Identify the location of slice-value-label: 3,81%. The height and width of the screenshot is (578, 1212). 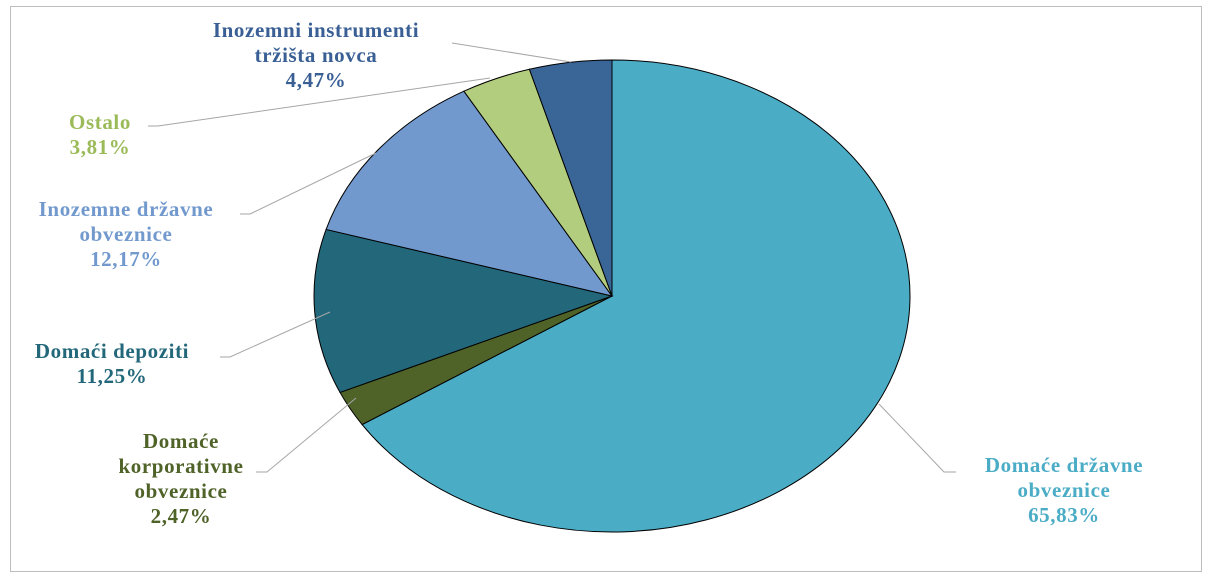
(100, 147).